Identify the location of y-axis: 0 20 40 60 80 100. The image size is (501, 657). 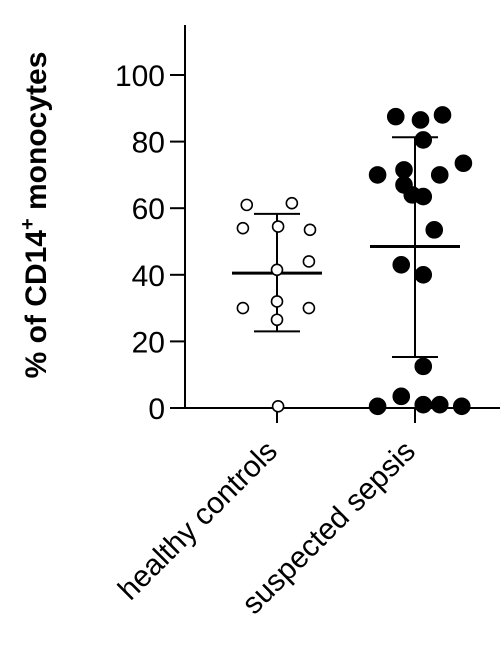
(150, 225).